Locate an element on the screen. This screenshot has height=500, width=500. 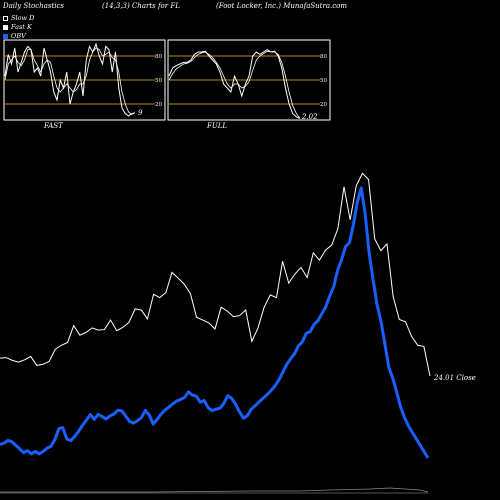
chart-header-left: Daily Stochastics is located at coordinates (34, 6).